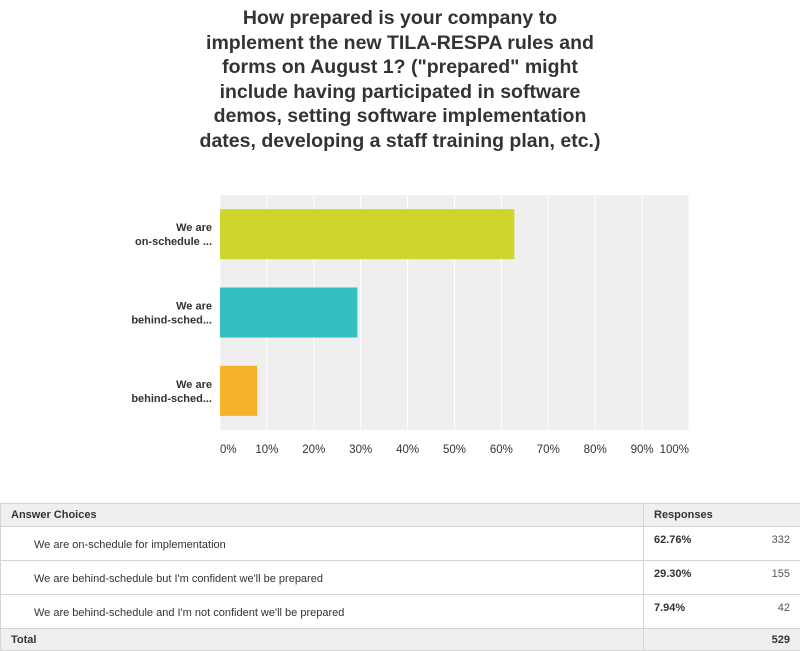 Image resolution: width=800 pixels, height=651 pixels. Describe the element at coordinates (781, 540) in the screenshot. I see `response-count: 332` at that location.